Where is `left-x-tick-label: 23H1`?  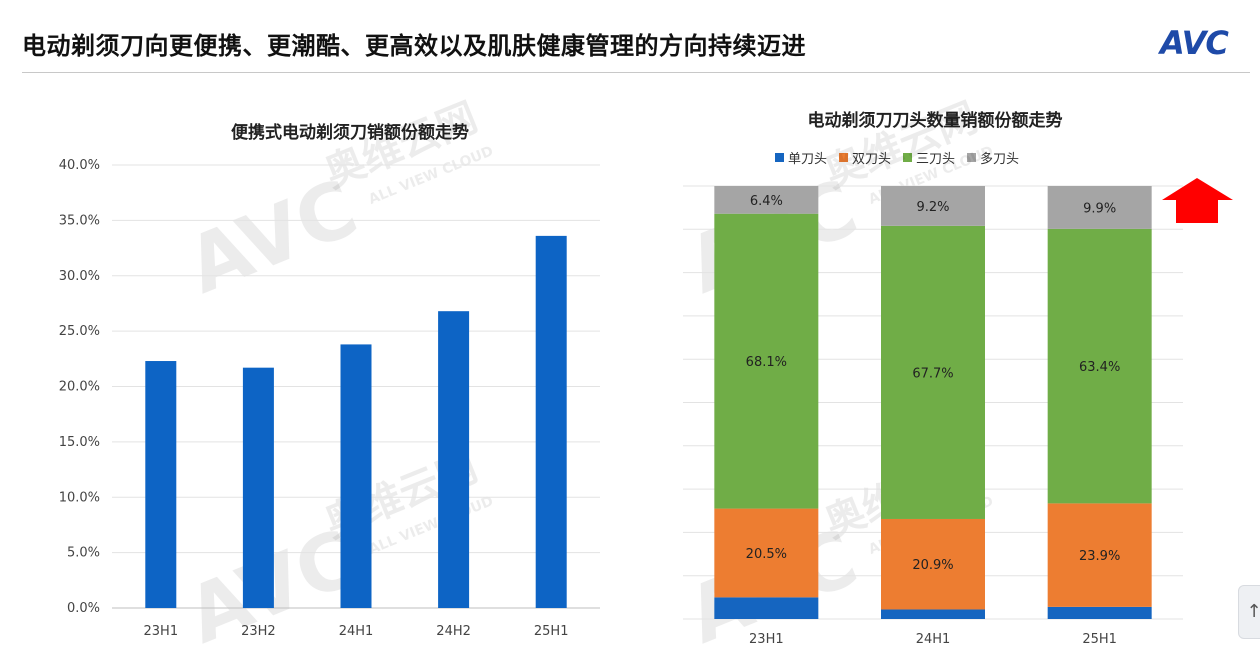 left-x-tick-label: 23H1 is located at coordinates (161, 631).